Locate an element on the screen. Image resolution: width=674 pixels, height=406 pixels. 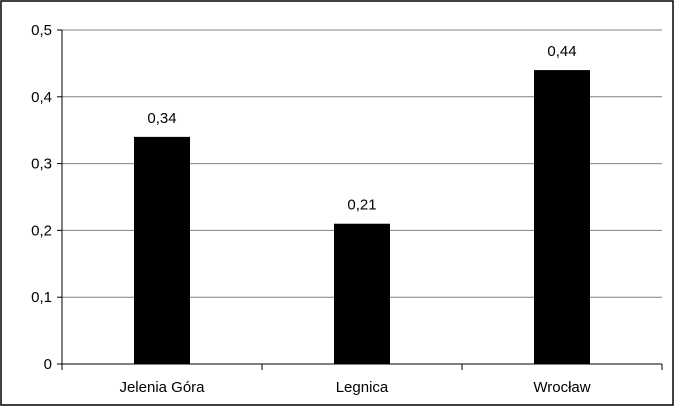
x-tick-label: Wrocław is located at coordinates (561, 387).